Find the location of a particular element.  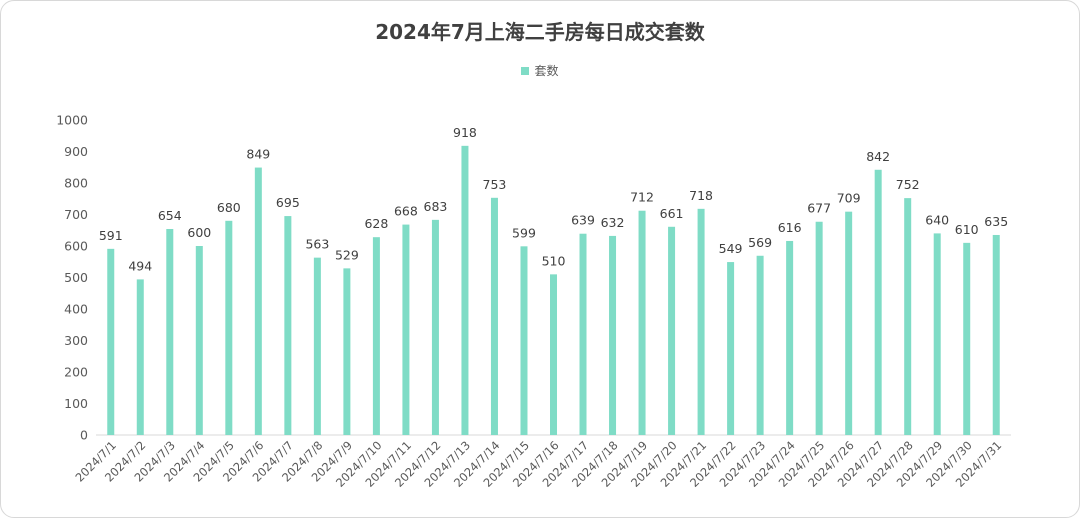

y-axis: 0 100 200 300 400 500 600 700 800 900 1000 is located at coordinates (72, 278).